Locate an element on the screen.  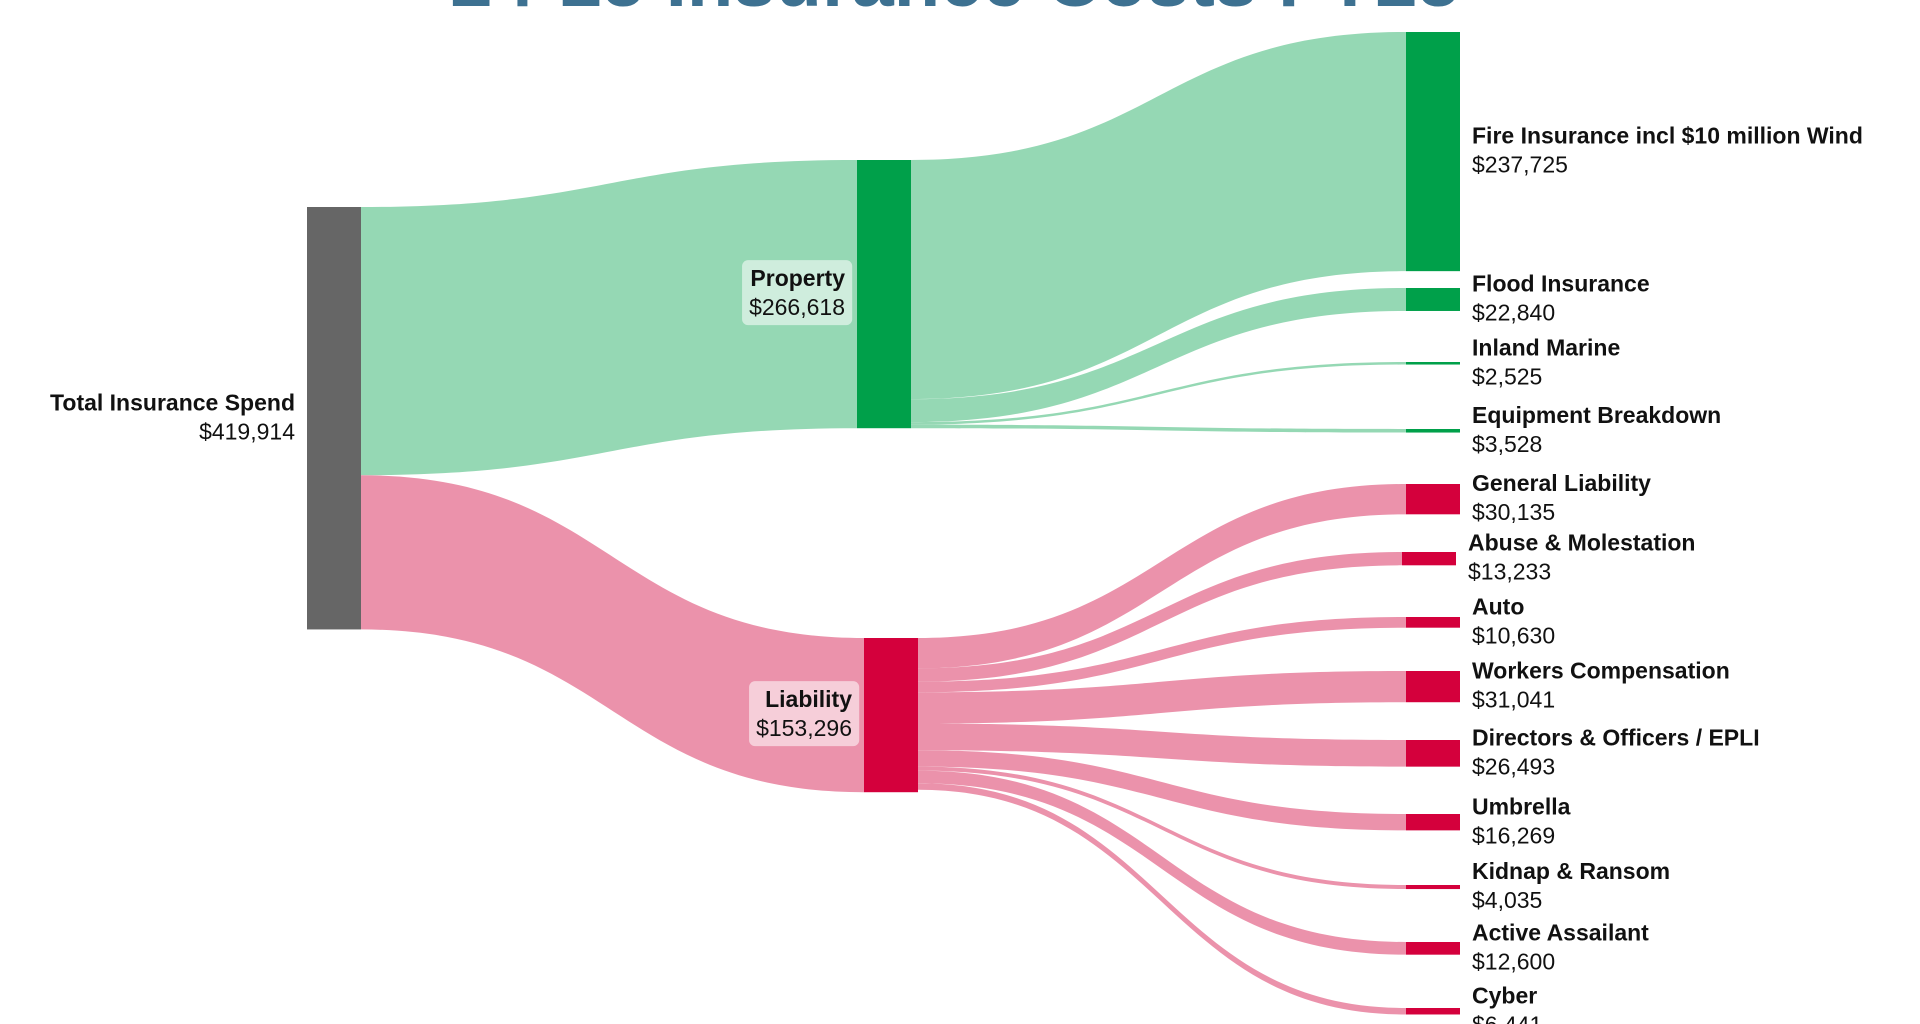
node-name: Workers Compensation is located at coordinates (1601, 671).